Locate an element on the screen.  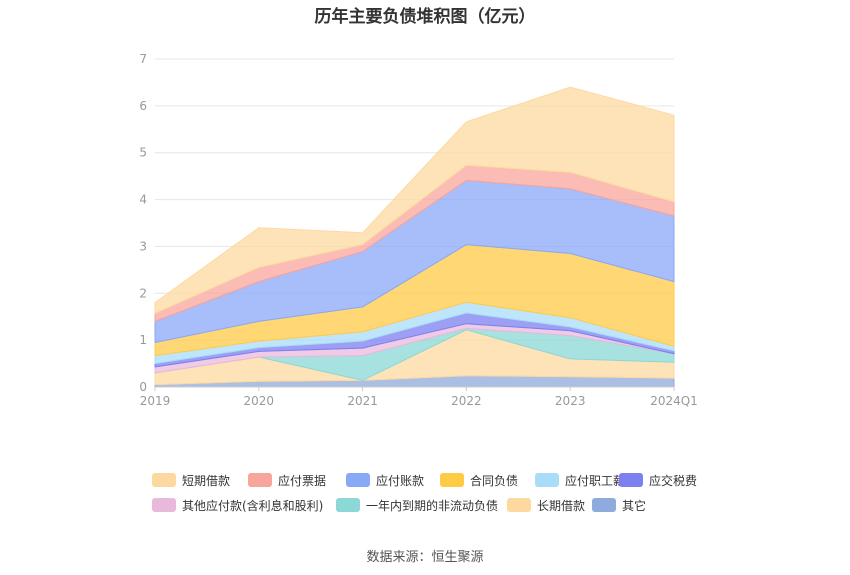
legend-label: 合同负债 is located at coordinates (494, 480).